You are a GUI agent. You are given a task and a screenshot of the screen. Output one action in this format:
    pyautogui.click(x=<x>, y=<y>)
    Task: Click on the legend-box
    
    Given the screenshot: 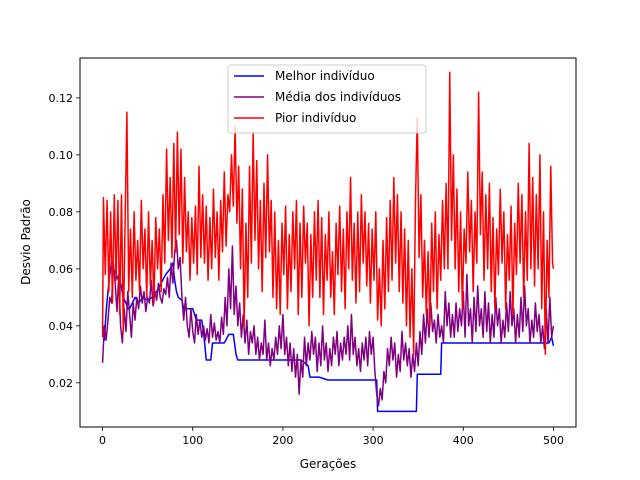 What is the action you would take?
    pyautogui.click(x=327, y=99)
    